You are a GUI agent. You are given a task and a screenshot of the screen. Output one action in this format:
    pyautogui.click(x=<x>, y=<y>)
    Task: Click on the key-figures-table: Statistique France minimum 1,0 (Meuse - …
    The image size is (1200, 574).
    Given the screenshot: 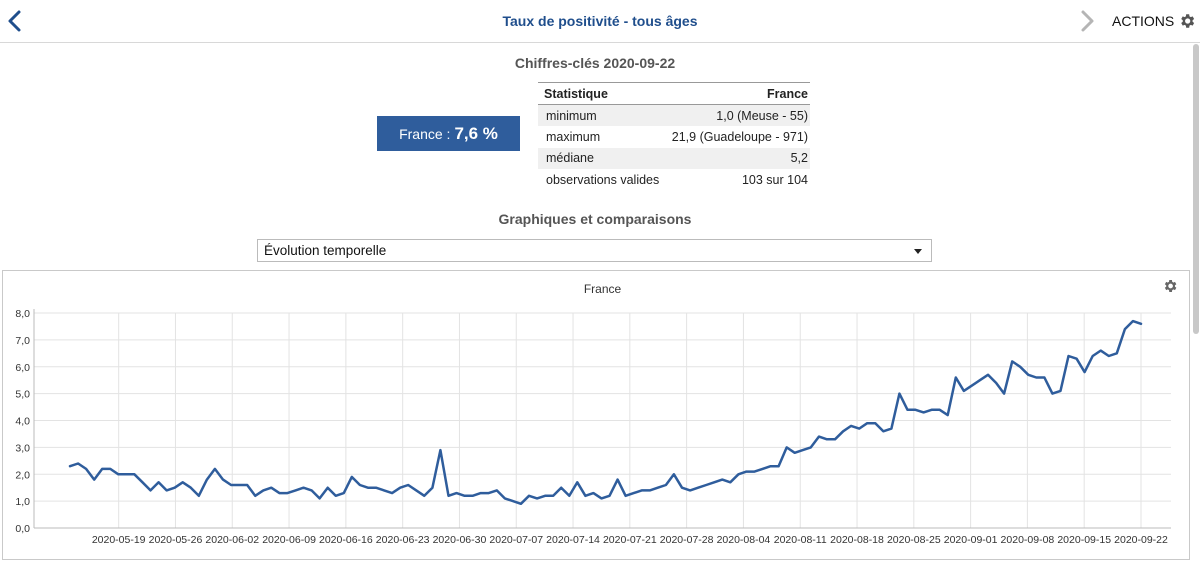 What is the action you would take?
    pyautogui.click(x=674, y=136)
    